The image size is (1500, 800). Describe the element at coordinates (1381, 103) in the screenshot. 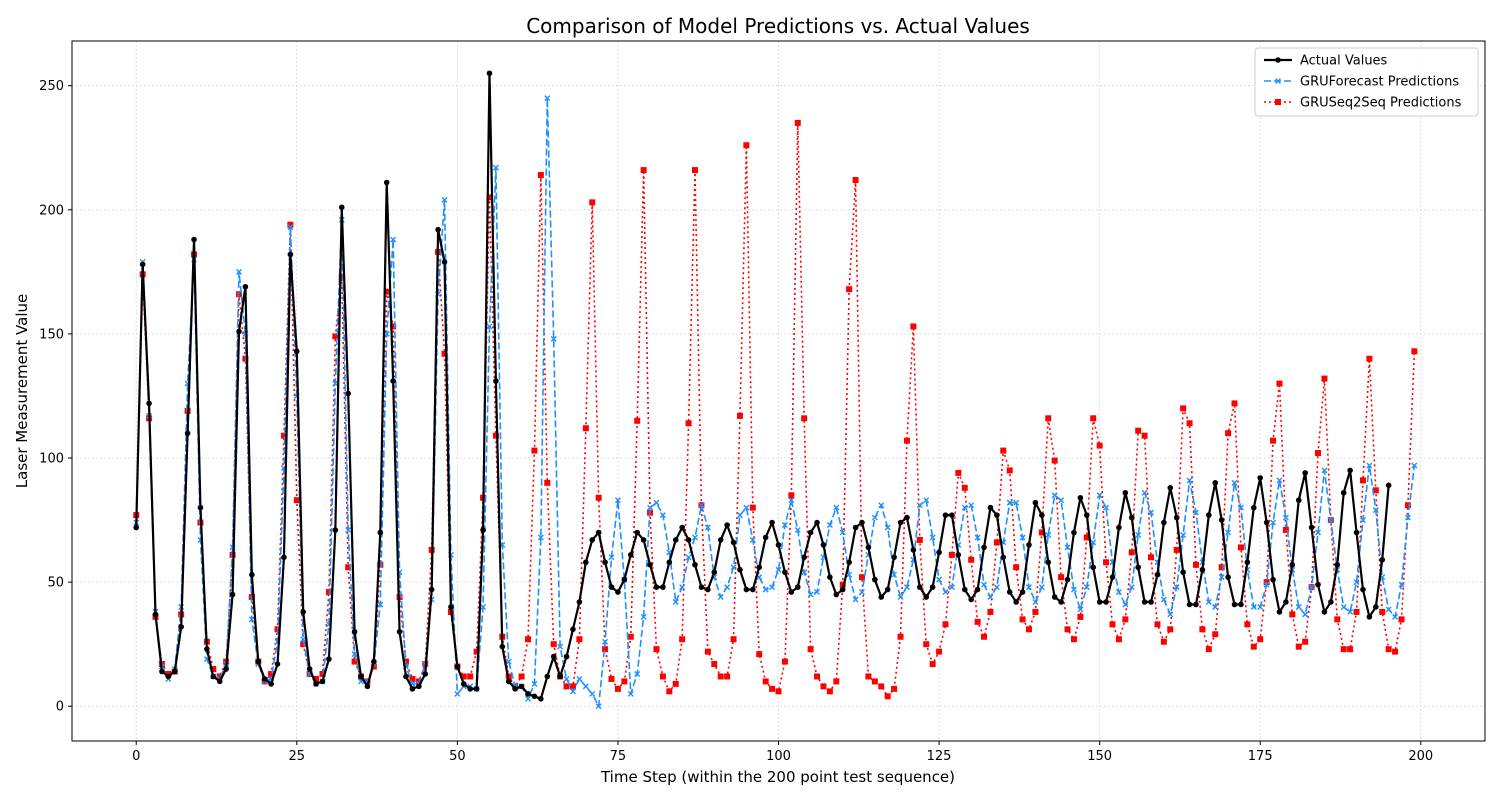

I see `legend-label-gruseq2seq-predictions: GRUSeq2Seq Predictions` at that location.